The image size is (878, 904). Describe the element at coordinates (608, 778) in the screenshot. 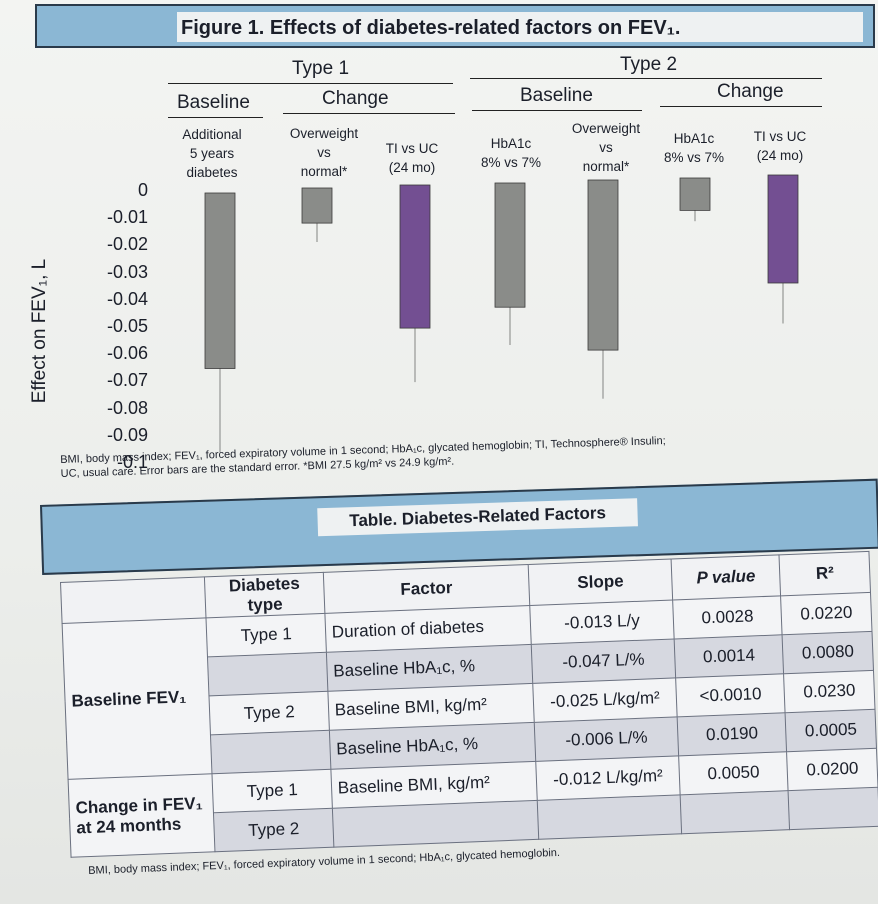

I see `slope-cell: -0.012 L/kg/m²` at that location.